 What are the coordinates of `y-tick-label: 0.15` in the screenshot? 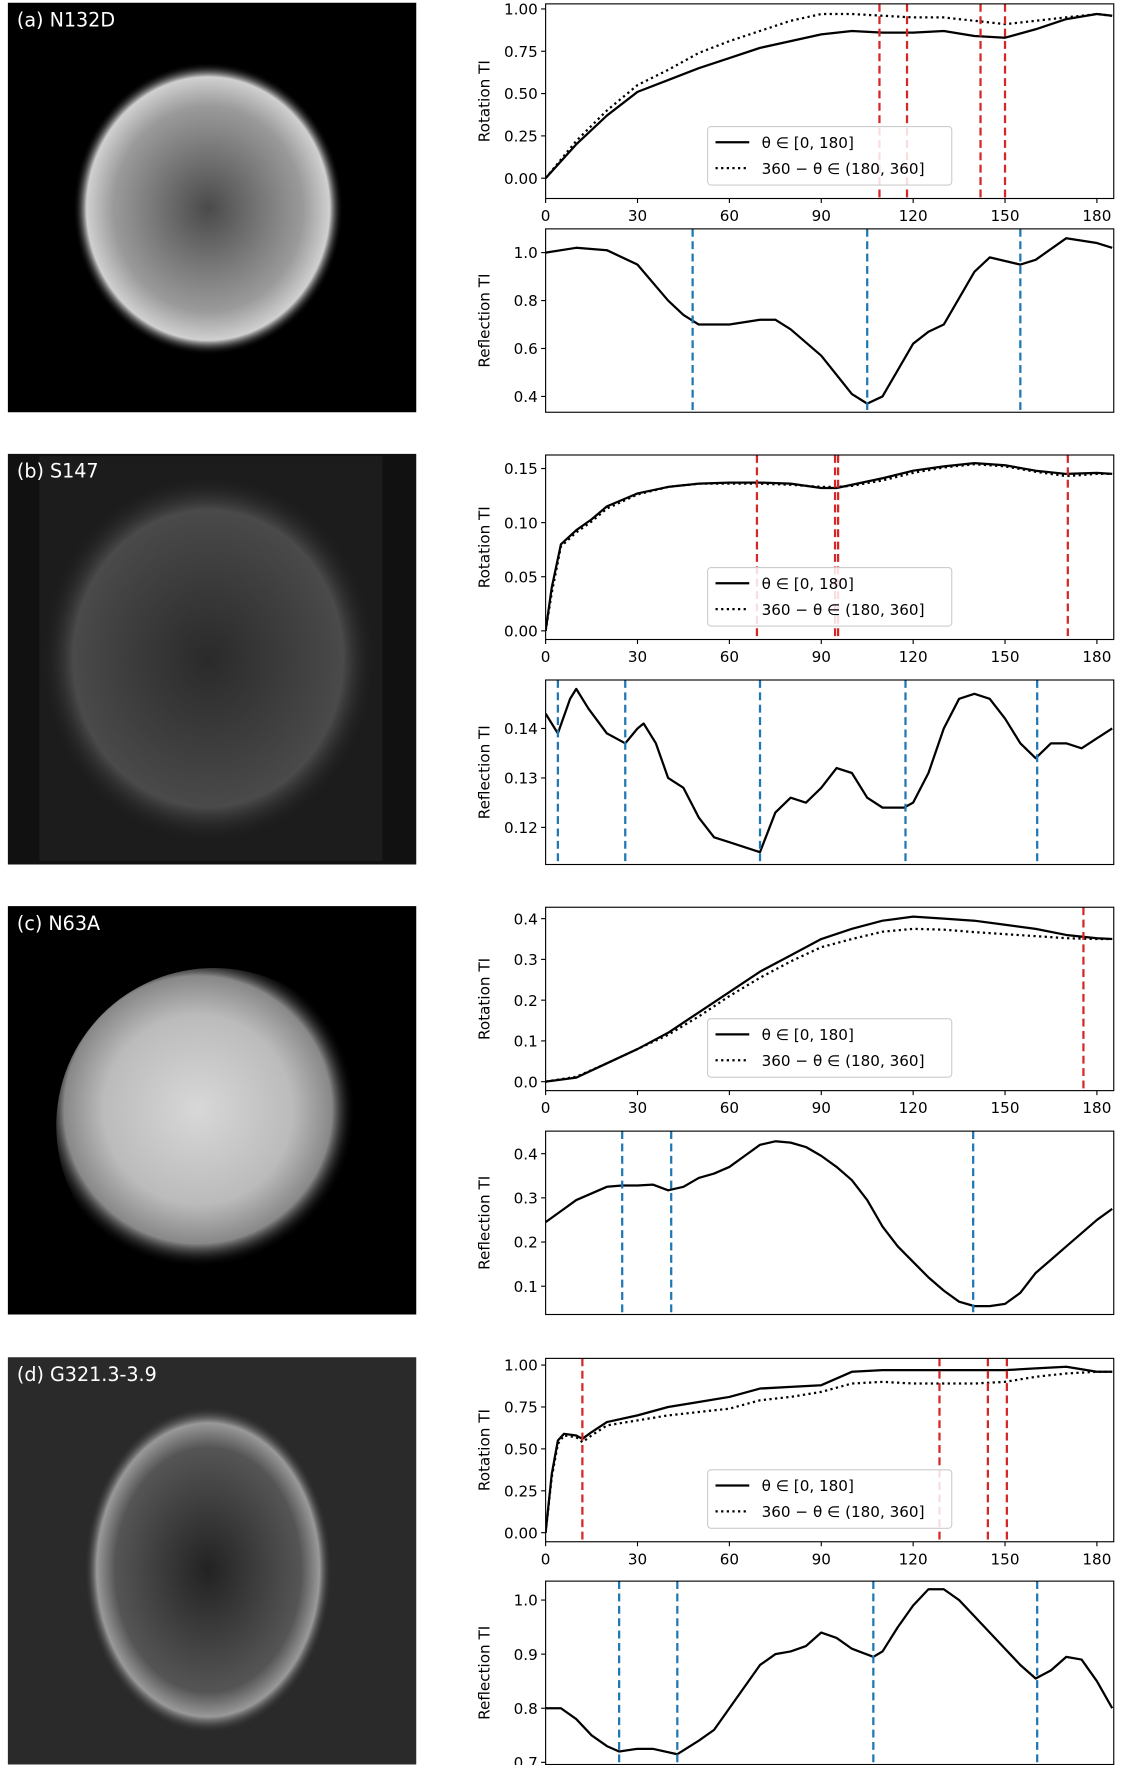 It's located at (521, 469).